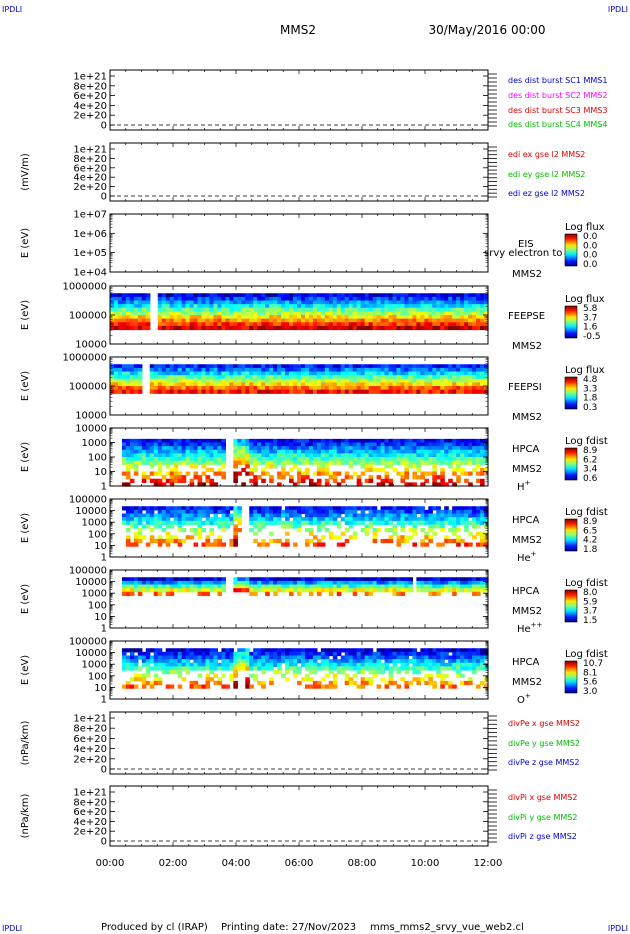  What do you see at coordinates (90, 749) in the screenshot?
I see `y-tick-label: 4e+20` at bounding box center [90, 749].